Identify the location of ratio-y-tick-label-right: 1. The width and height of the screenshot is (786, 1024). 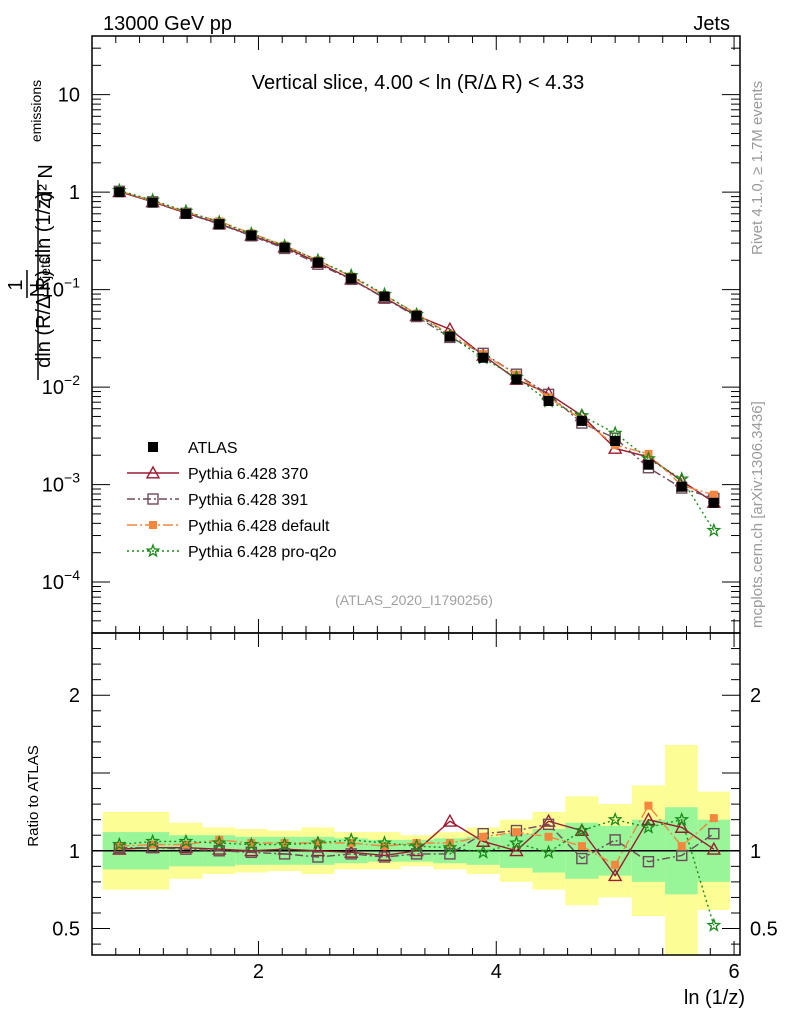
(755, 852).